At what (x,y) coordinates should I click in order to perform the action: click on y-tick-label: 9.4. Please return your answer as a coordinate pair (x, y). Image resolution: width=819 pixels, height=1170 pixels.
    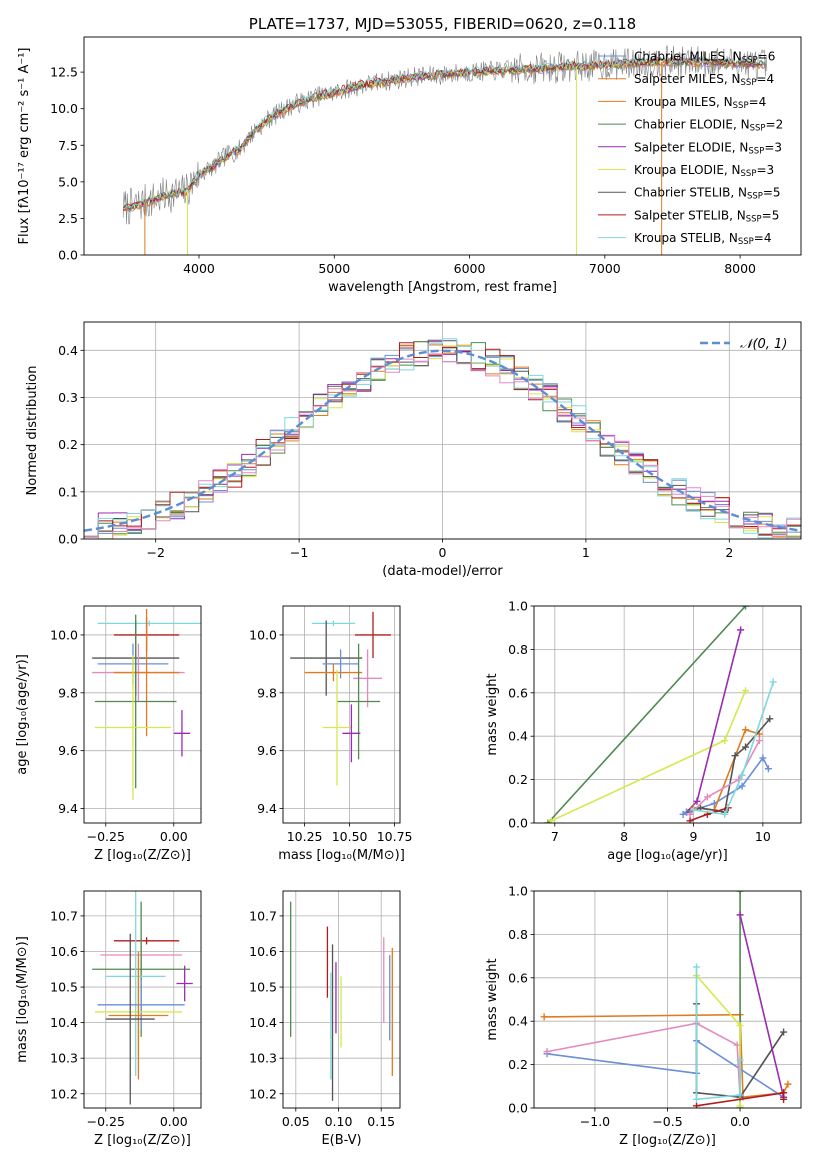
    Looking at the image, I should click on (267, 808).